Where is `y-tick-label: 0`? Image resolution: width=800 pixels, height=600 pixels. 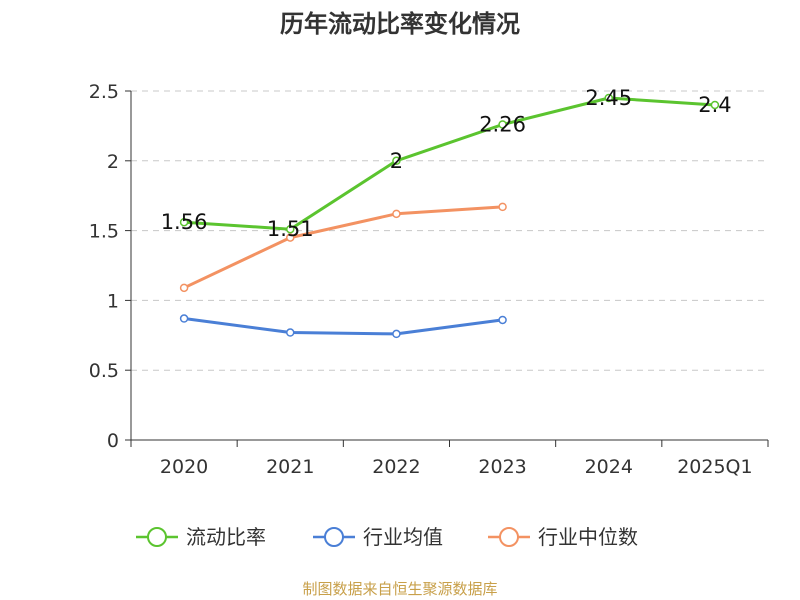 y-tick-label: 0 is located at coordinates (113, 441).